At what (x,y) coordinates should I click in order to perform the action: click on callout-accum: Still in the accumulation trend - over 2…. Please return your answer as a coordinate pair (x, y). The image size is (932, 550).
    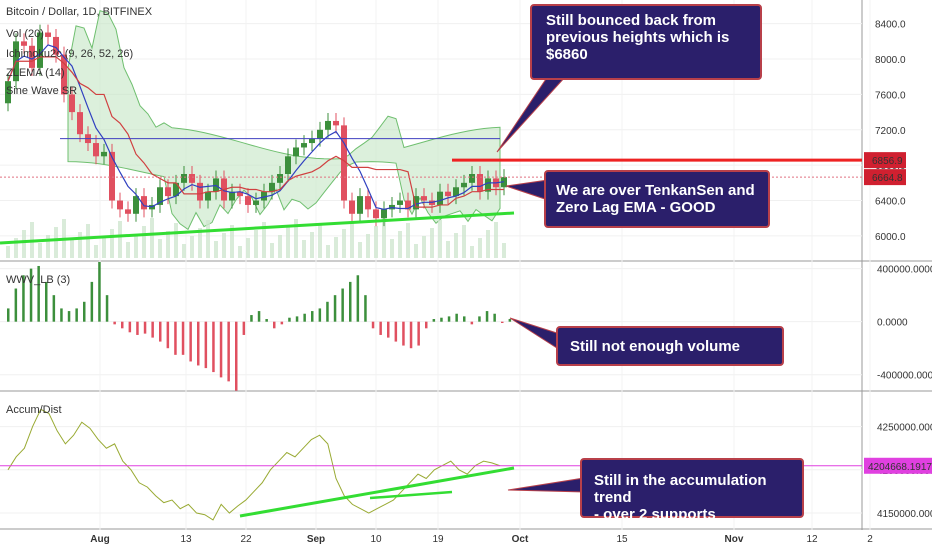
    Looking at the image, I should click on (692, 490).